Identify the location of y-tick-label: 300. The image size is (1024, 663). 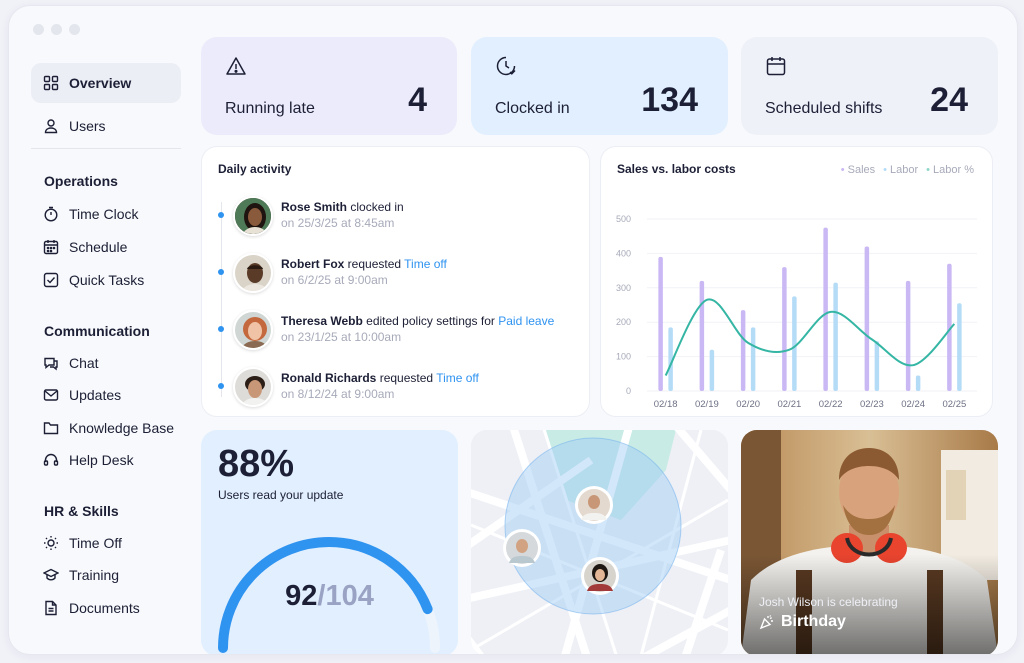
(623, 288).